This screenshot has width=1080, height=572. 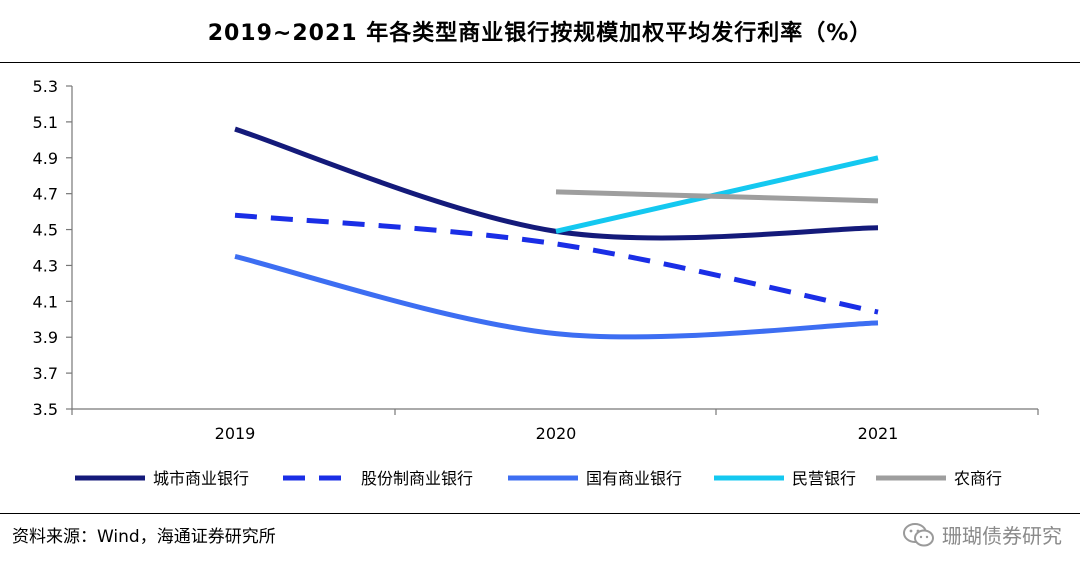 What do you see at coordinates (45, 122) in the screenshot?
I see `y-tick-label-8: 5.1` at bounding box center [45, 122].